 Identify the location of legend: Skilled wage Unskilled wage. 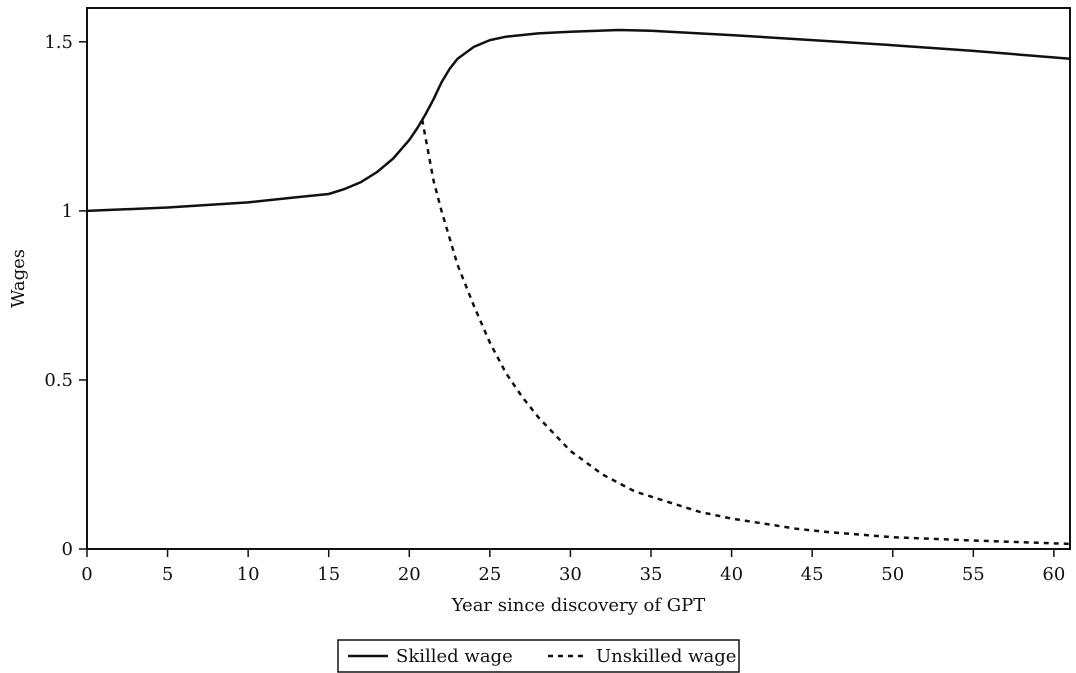
(538, 656).